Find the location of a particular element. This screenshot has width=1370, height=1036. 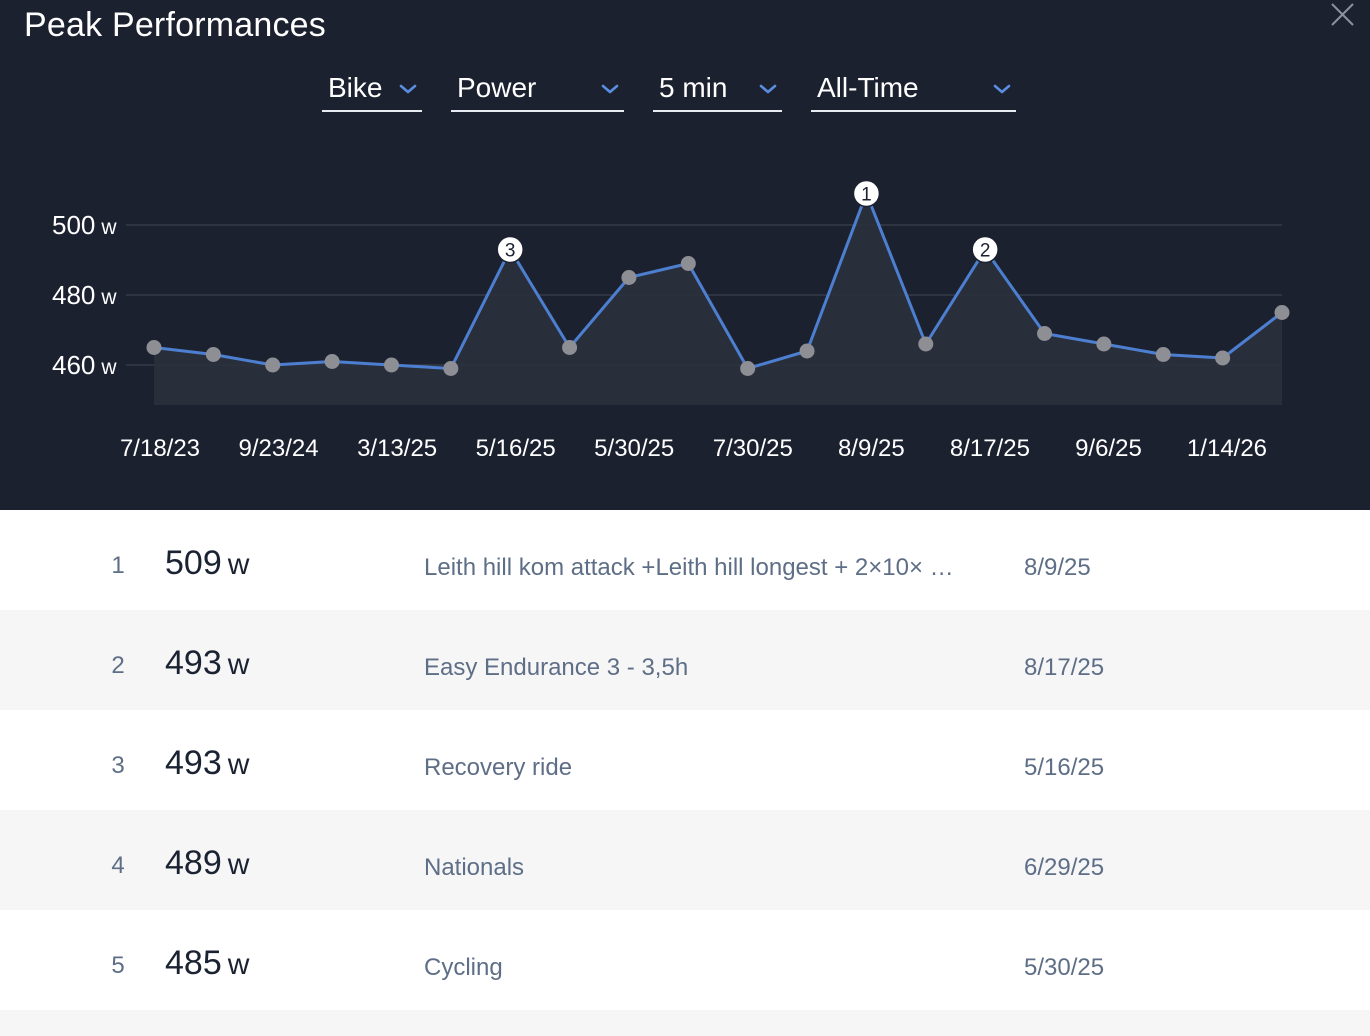

power-value: 489 w is located at coordinates (207, 863).